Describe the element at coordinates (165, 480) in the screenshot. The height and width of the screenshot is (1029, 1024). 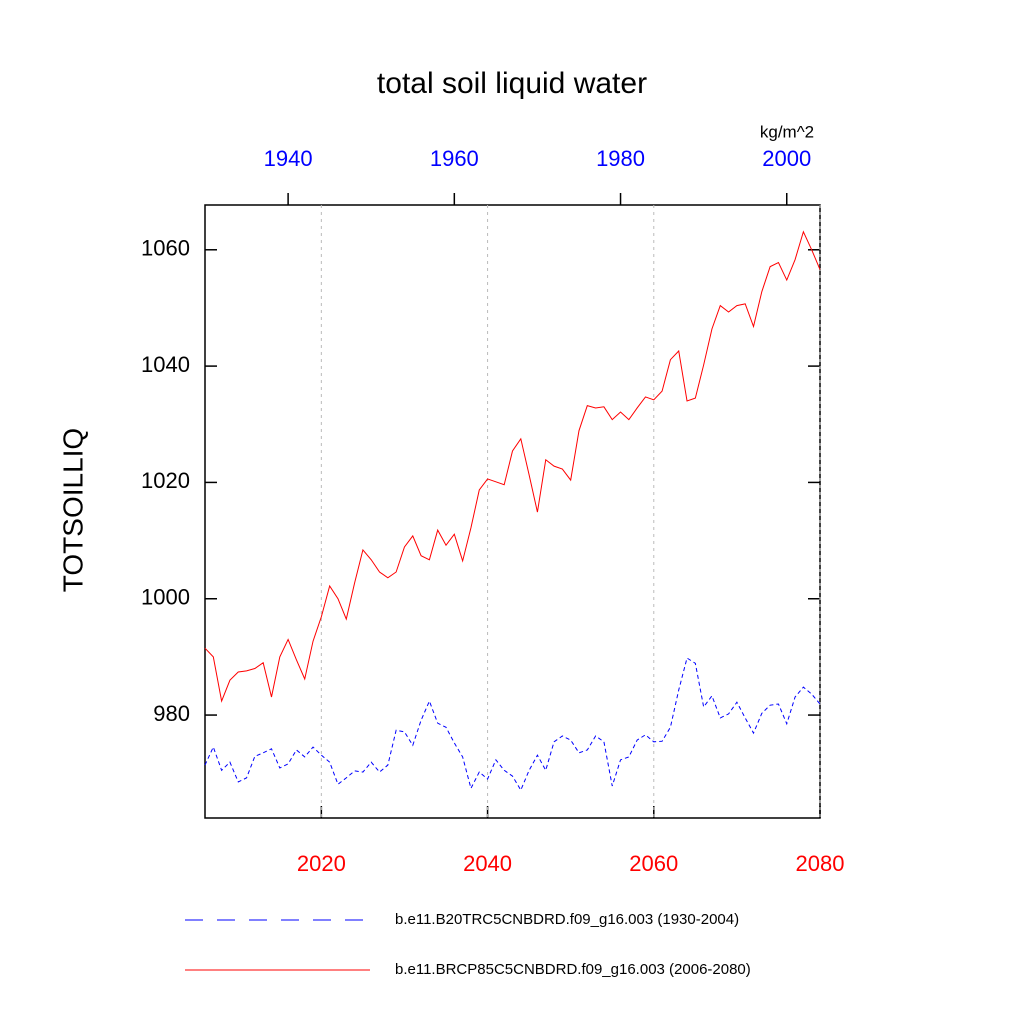
I see `y-tick-label: 1020` at that location.